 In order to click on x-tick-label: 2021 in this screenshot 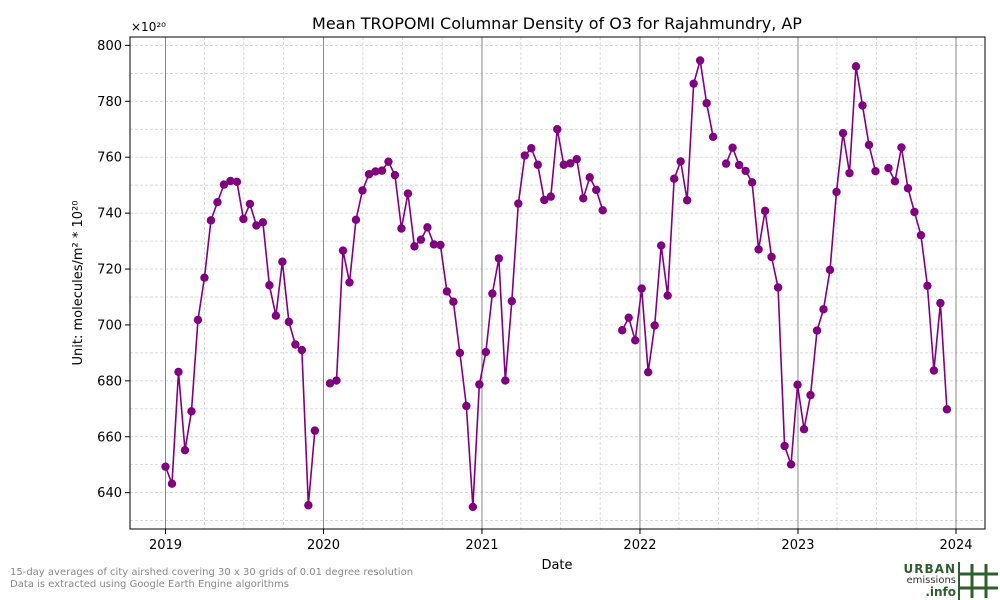, I will do `click(481, 545)`.